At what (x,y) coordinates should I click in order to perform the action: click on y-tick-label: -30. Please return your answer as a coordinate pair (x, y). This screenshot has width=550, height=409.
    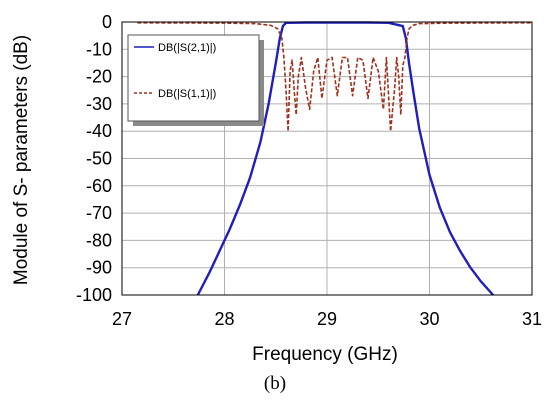
    Looking at the image, I should click on (99, 104).